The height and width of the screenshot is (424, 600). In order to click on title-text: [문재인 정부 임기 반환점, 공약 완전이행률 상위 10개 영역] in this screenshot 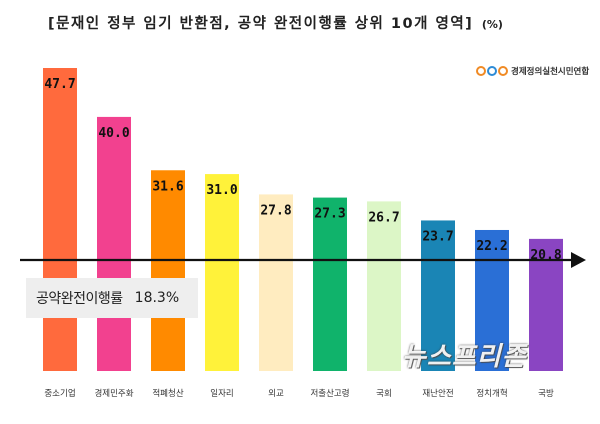, I will do `click(261, 24)`.